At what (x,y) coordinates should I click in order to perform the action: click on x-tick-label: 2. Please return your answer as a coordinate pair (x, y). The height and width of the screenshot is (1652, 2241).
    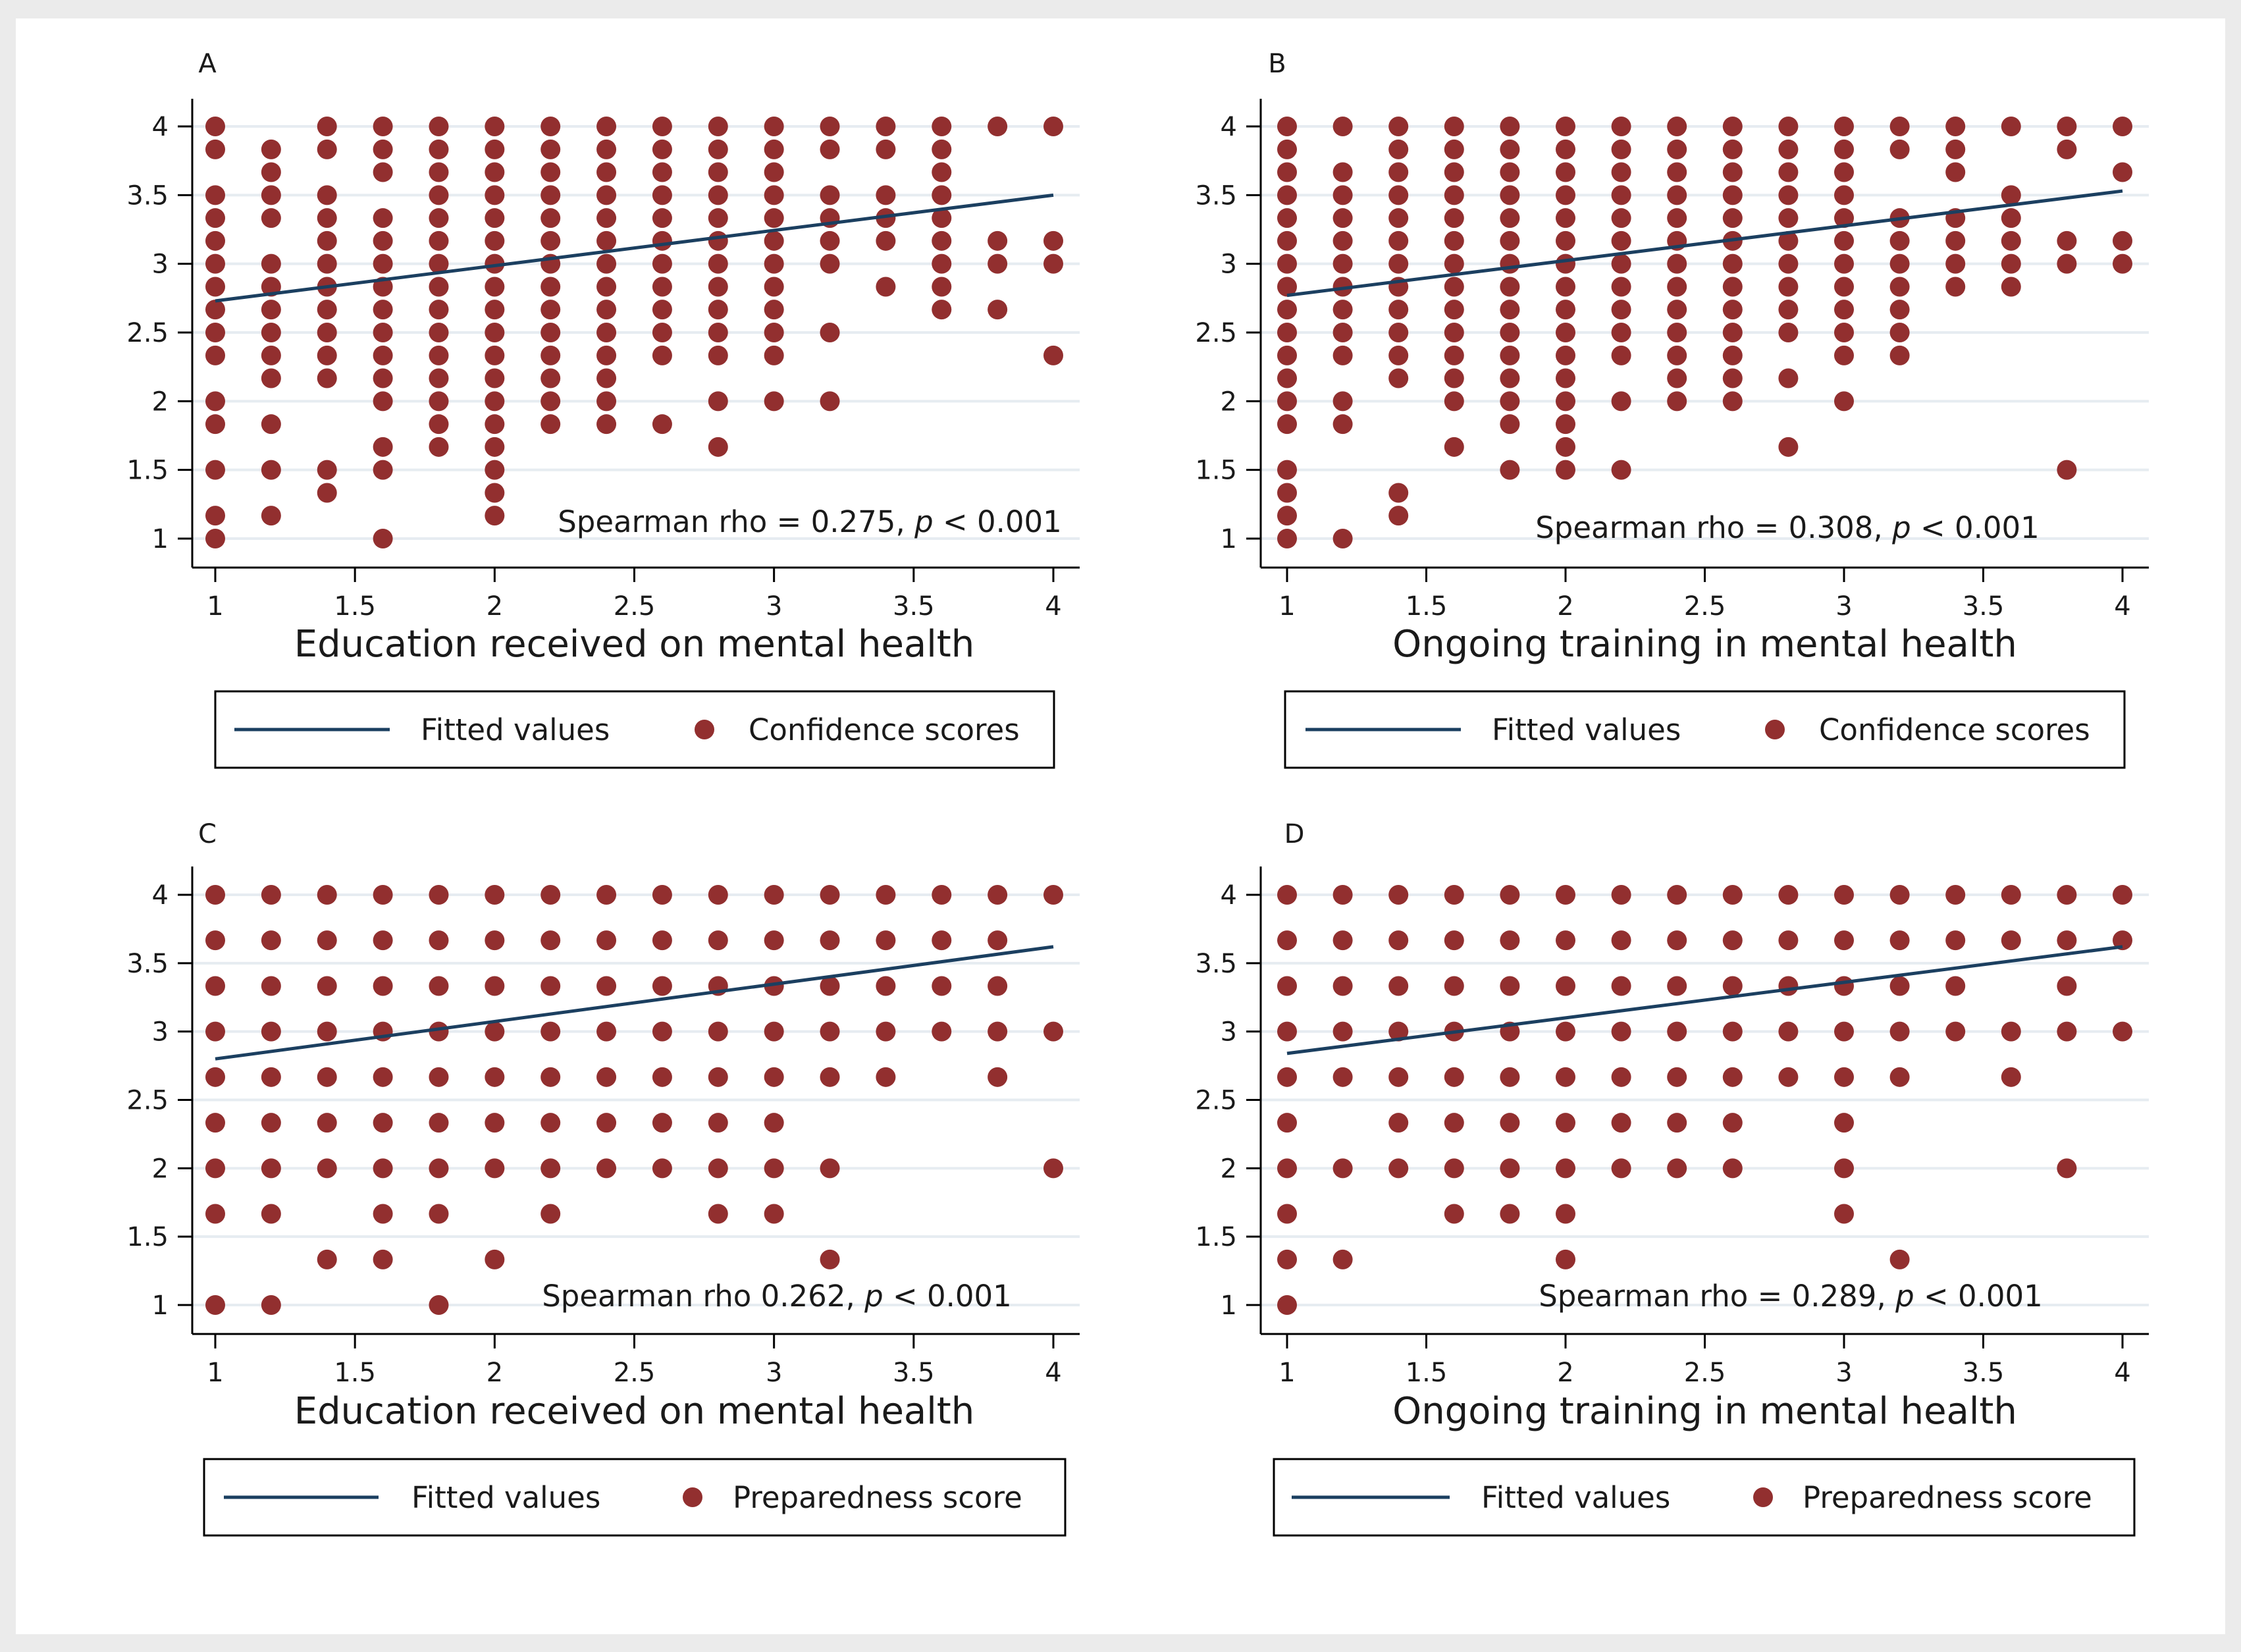
    Looking at the image, I should click on (1565, 606).